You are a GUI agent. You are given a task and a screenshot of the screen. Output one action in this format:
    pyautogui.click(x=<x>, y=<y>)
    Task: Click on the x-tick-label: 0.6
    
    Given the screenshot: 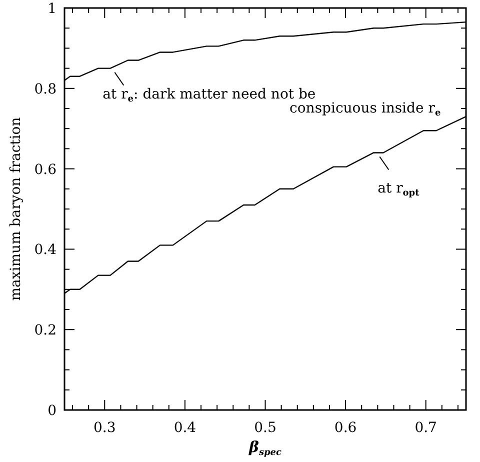 What is the action you would take?
    pyautogui.click(x=345, y=428)
    